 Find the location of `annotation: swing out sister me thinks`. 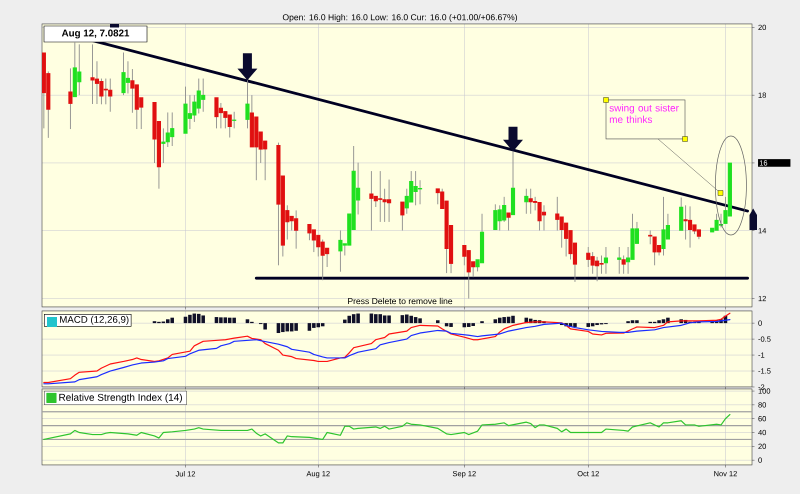

annotation: swing out sister me thinks is located at coordinates (644, 113).